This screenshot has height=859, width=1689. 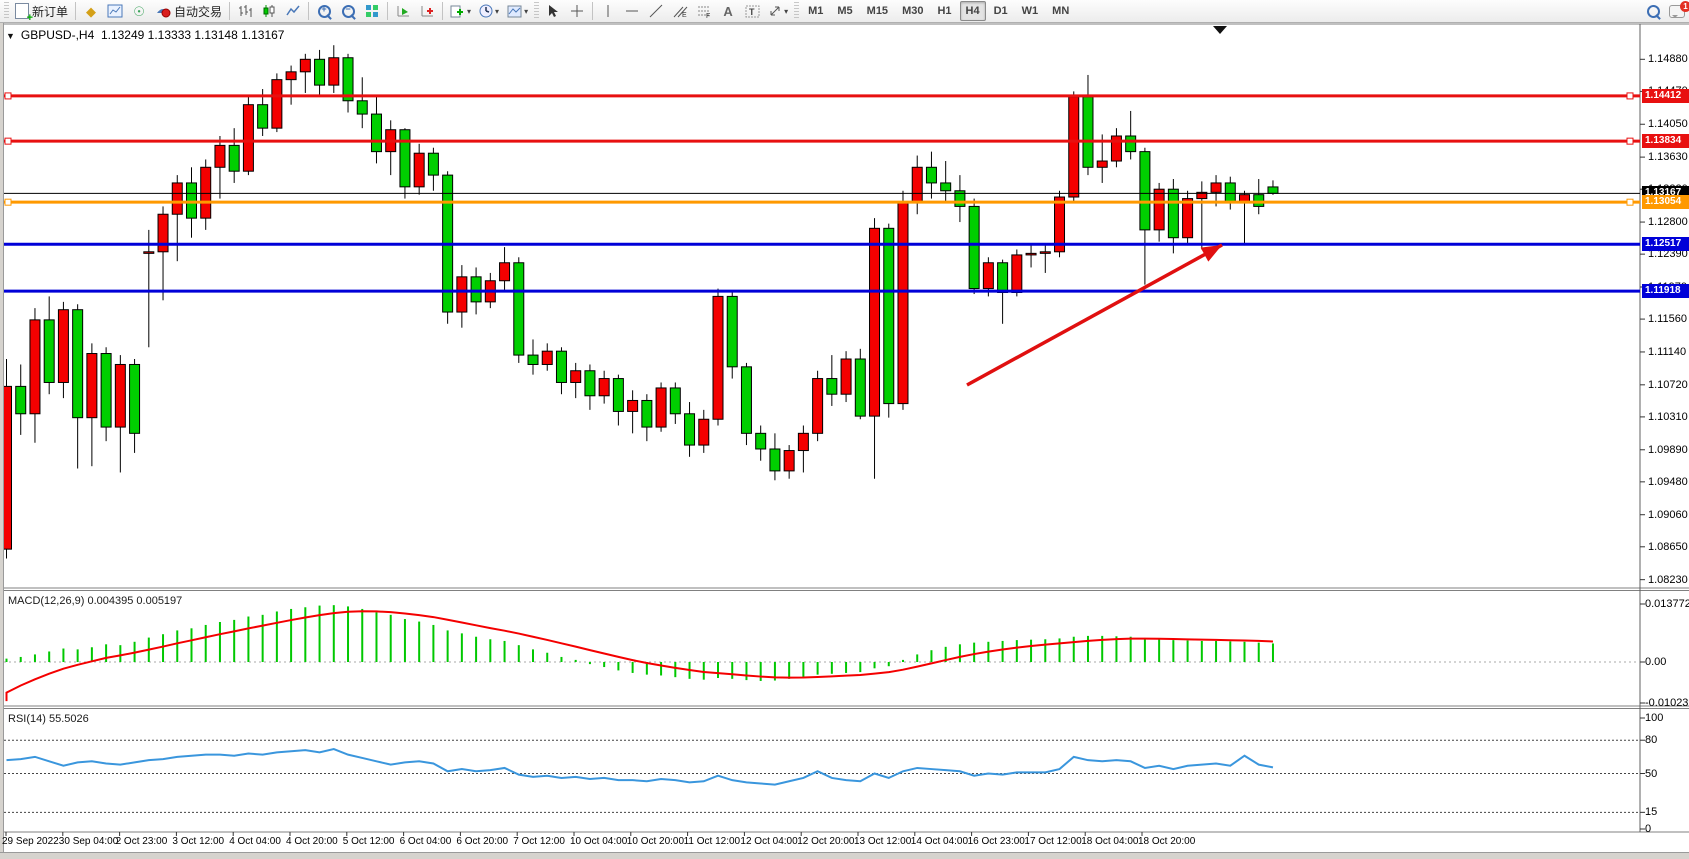 What do you see at coordinates (680, 11) in the screenshot?
I see `equidistant-channel-button: E` at bounding box center [680, 11].